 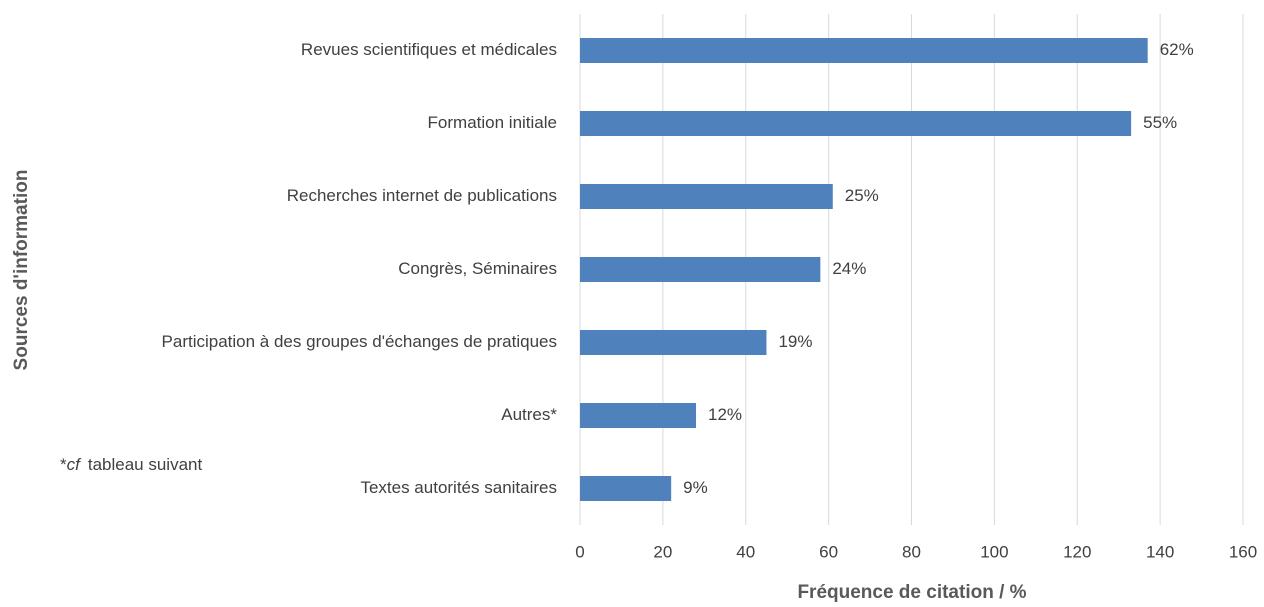 What do you see at coordinates (458, 487) in the screenshot?
I see `y-tick-label: Textes autorités sanitaires` at bounding box center [458, 487].